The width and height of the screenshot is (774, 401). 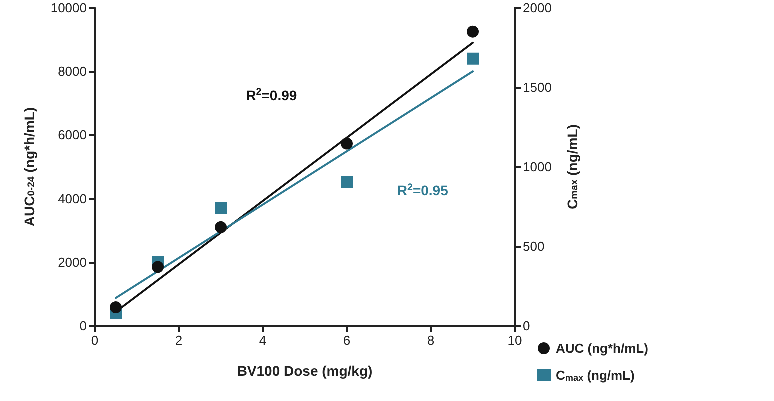 I want to click on y-tick-label: 0, so click(x=83, y=326).